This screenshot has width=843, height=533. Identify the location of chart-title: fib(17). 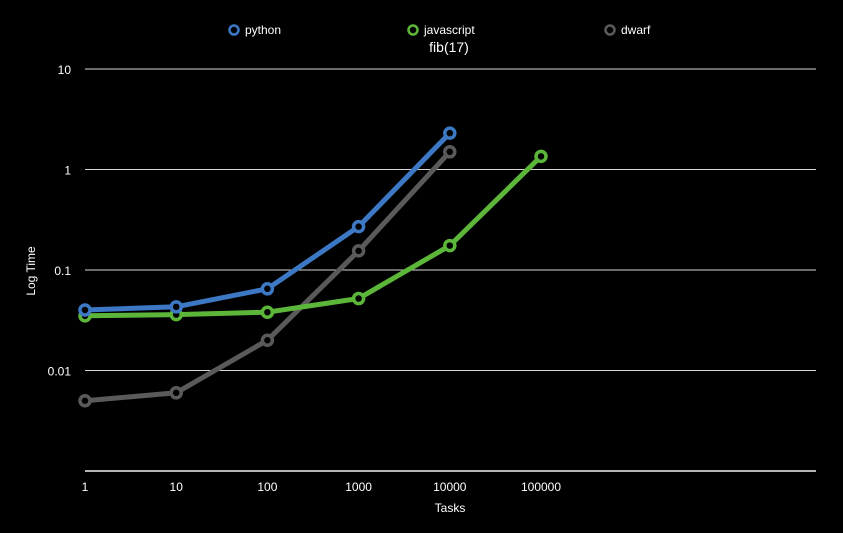
(449, 47).